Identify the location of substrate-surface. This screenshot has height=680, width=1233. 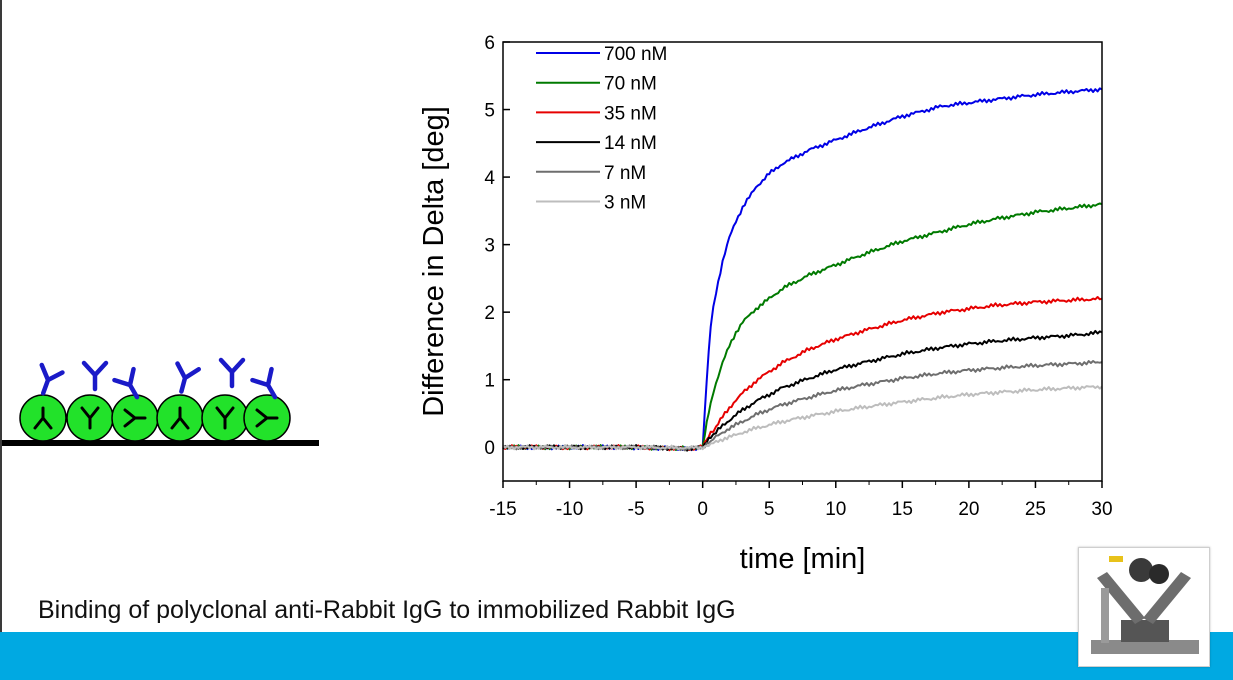
(160, 443).